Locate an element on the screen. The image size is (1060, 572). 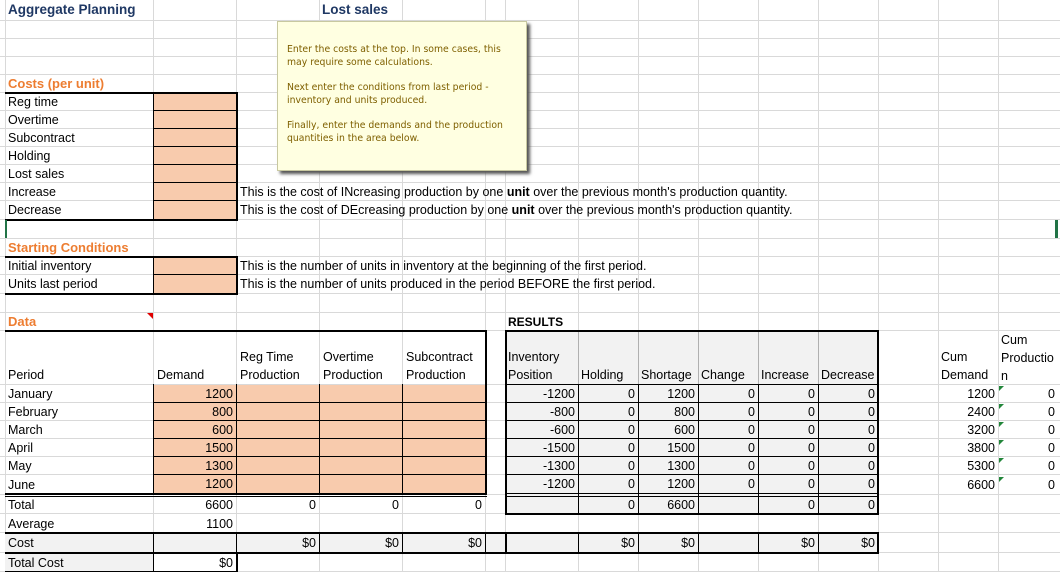
units-last-period-input is located at coordinates (195, 284).